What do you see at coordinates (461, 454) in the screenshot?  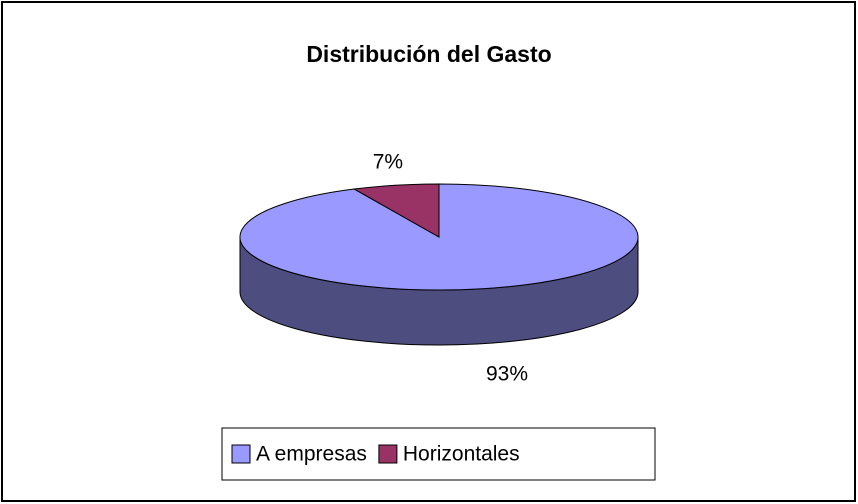 I see `legend-label: Horizontales` at bounding box center [461, 454].